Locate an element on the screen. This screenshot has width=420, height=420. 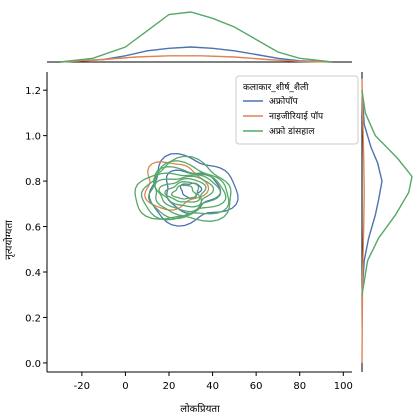
y-tick-label: 0.8 is located at coordinates (33, 182).